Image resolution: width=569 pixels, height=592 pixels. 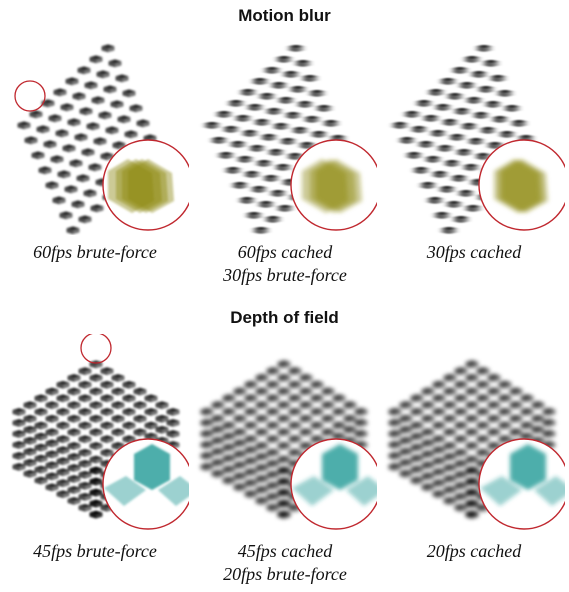 I want to click on zoom-inset, so click(x=145, y=484).